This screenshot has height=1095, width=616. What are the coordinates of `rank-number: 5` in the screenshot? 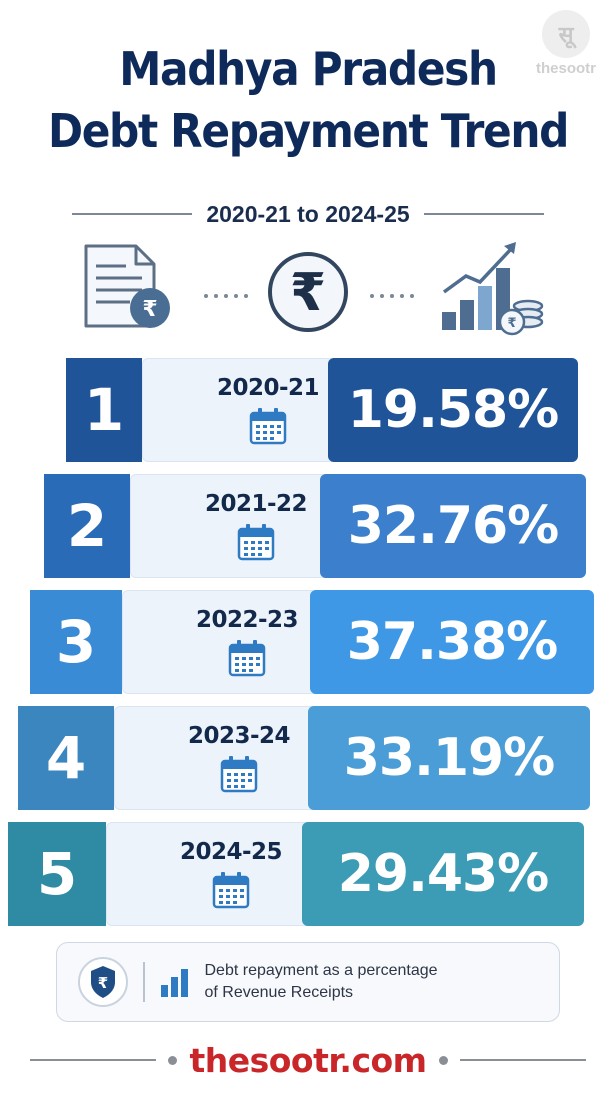 It's located at (57, 874).